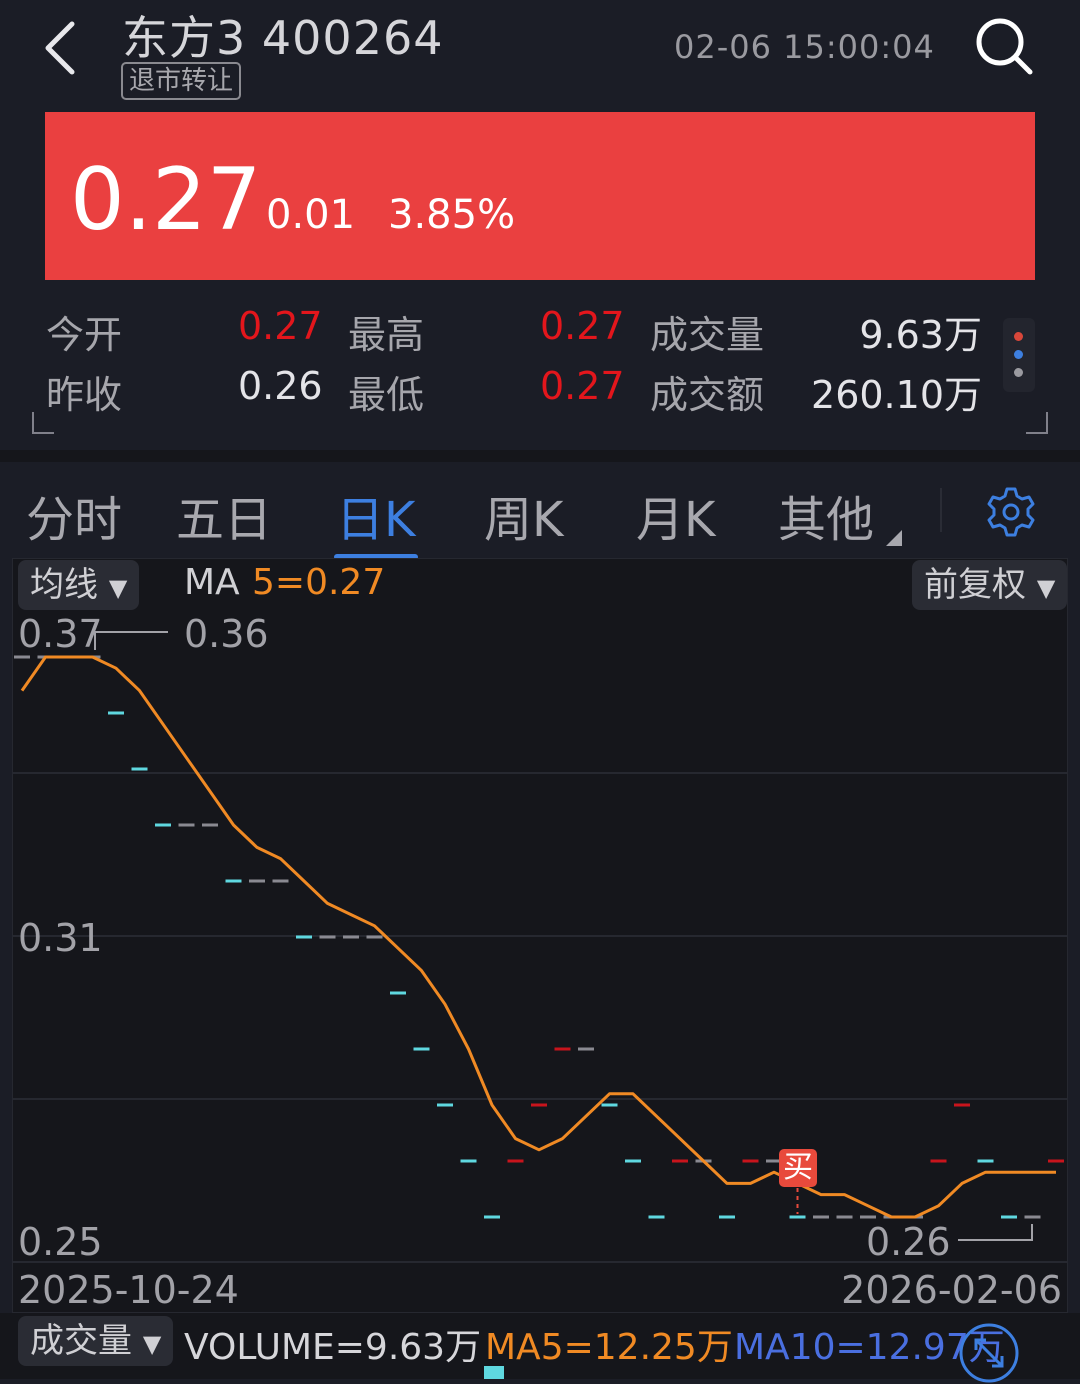 This screenshot has height=1384, width=1080. I want to click on more-menu-button, so click(1019, 355).